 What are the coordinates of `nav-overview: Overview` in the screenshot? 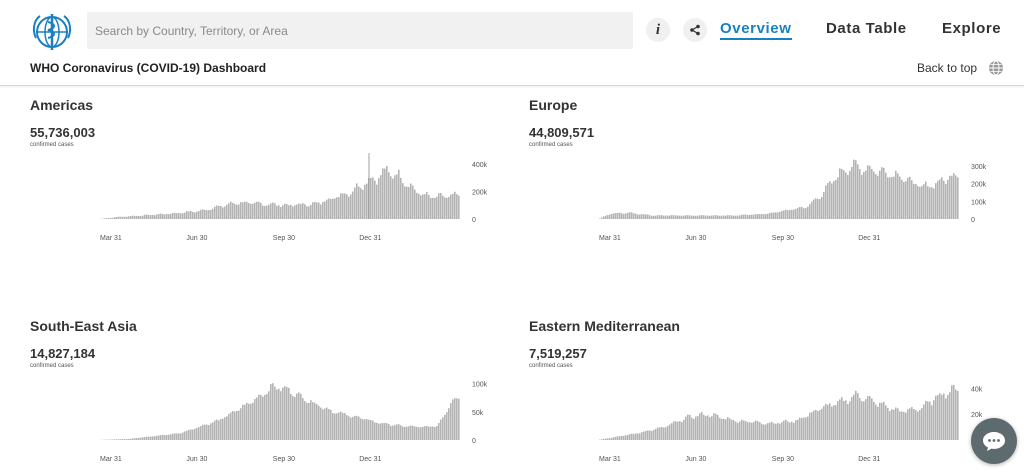 It's located at (756, 30).